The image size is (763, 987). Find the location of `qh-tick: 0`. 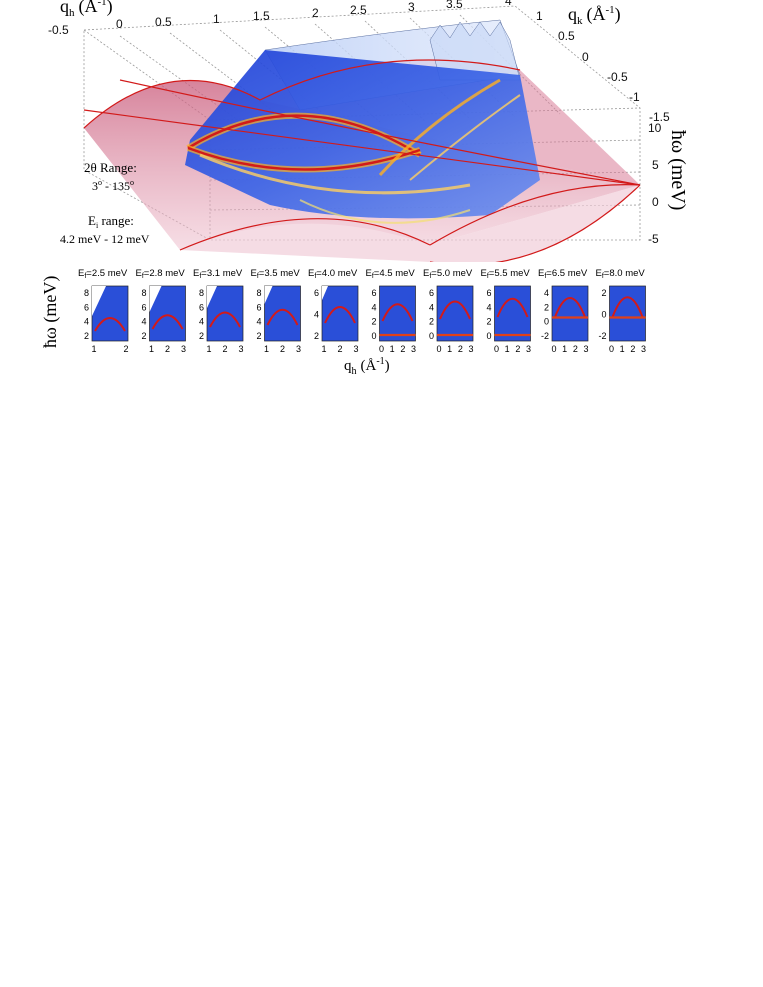

qh-tick: 0 is located at coordinates (119, 24).